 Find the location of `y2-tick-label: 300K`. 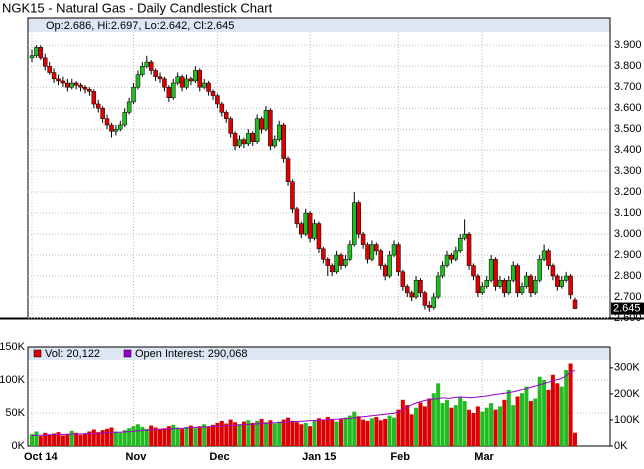

y2-tick-label: 300K is located at coordinates (627, 368).